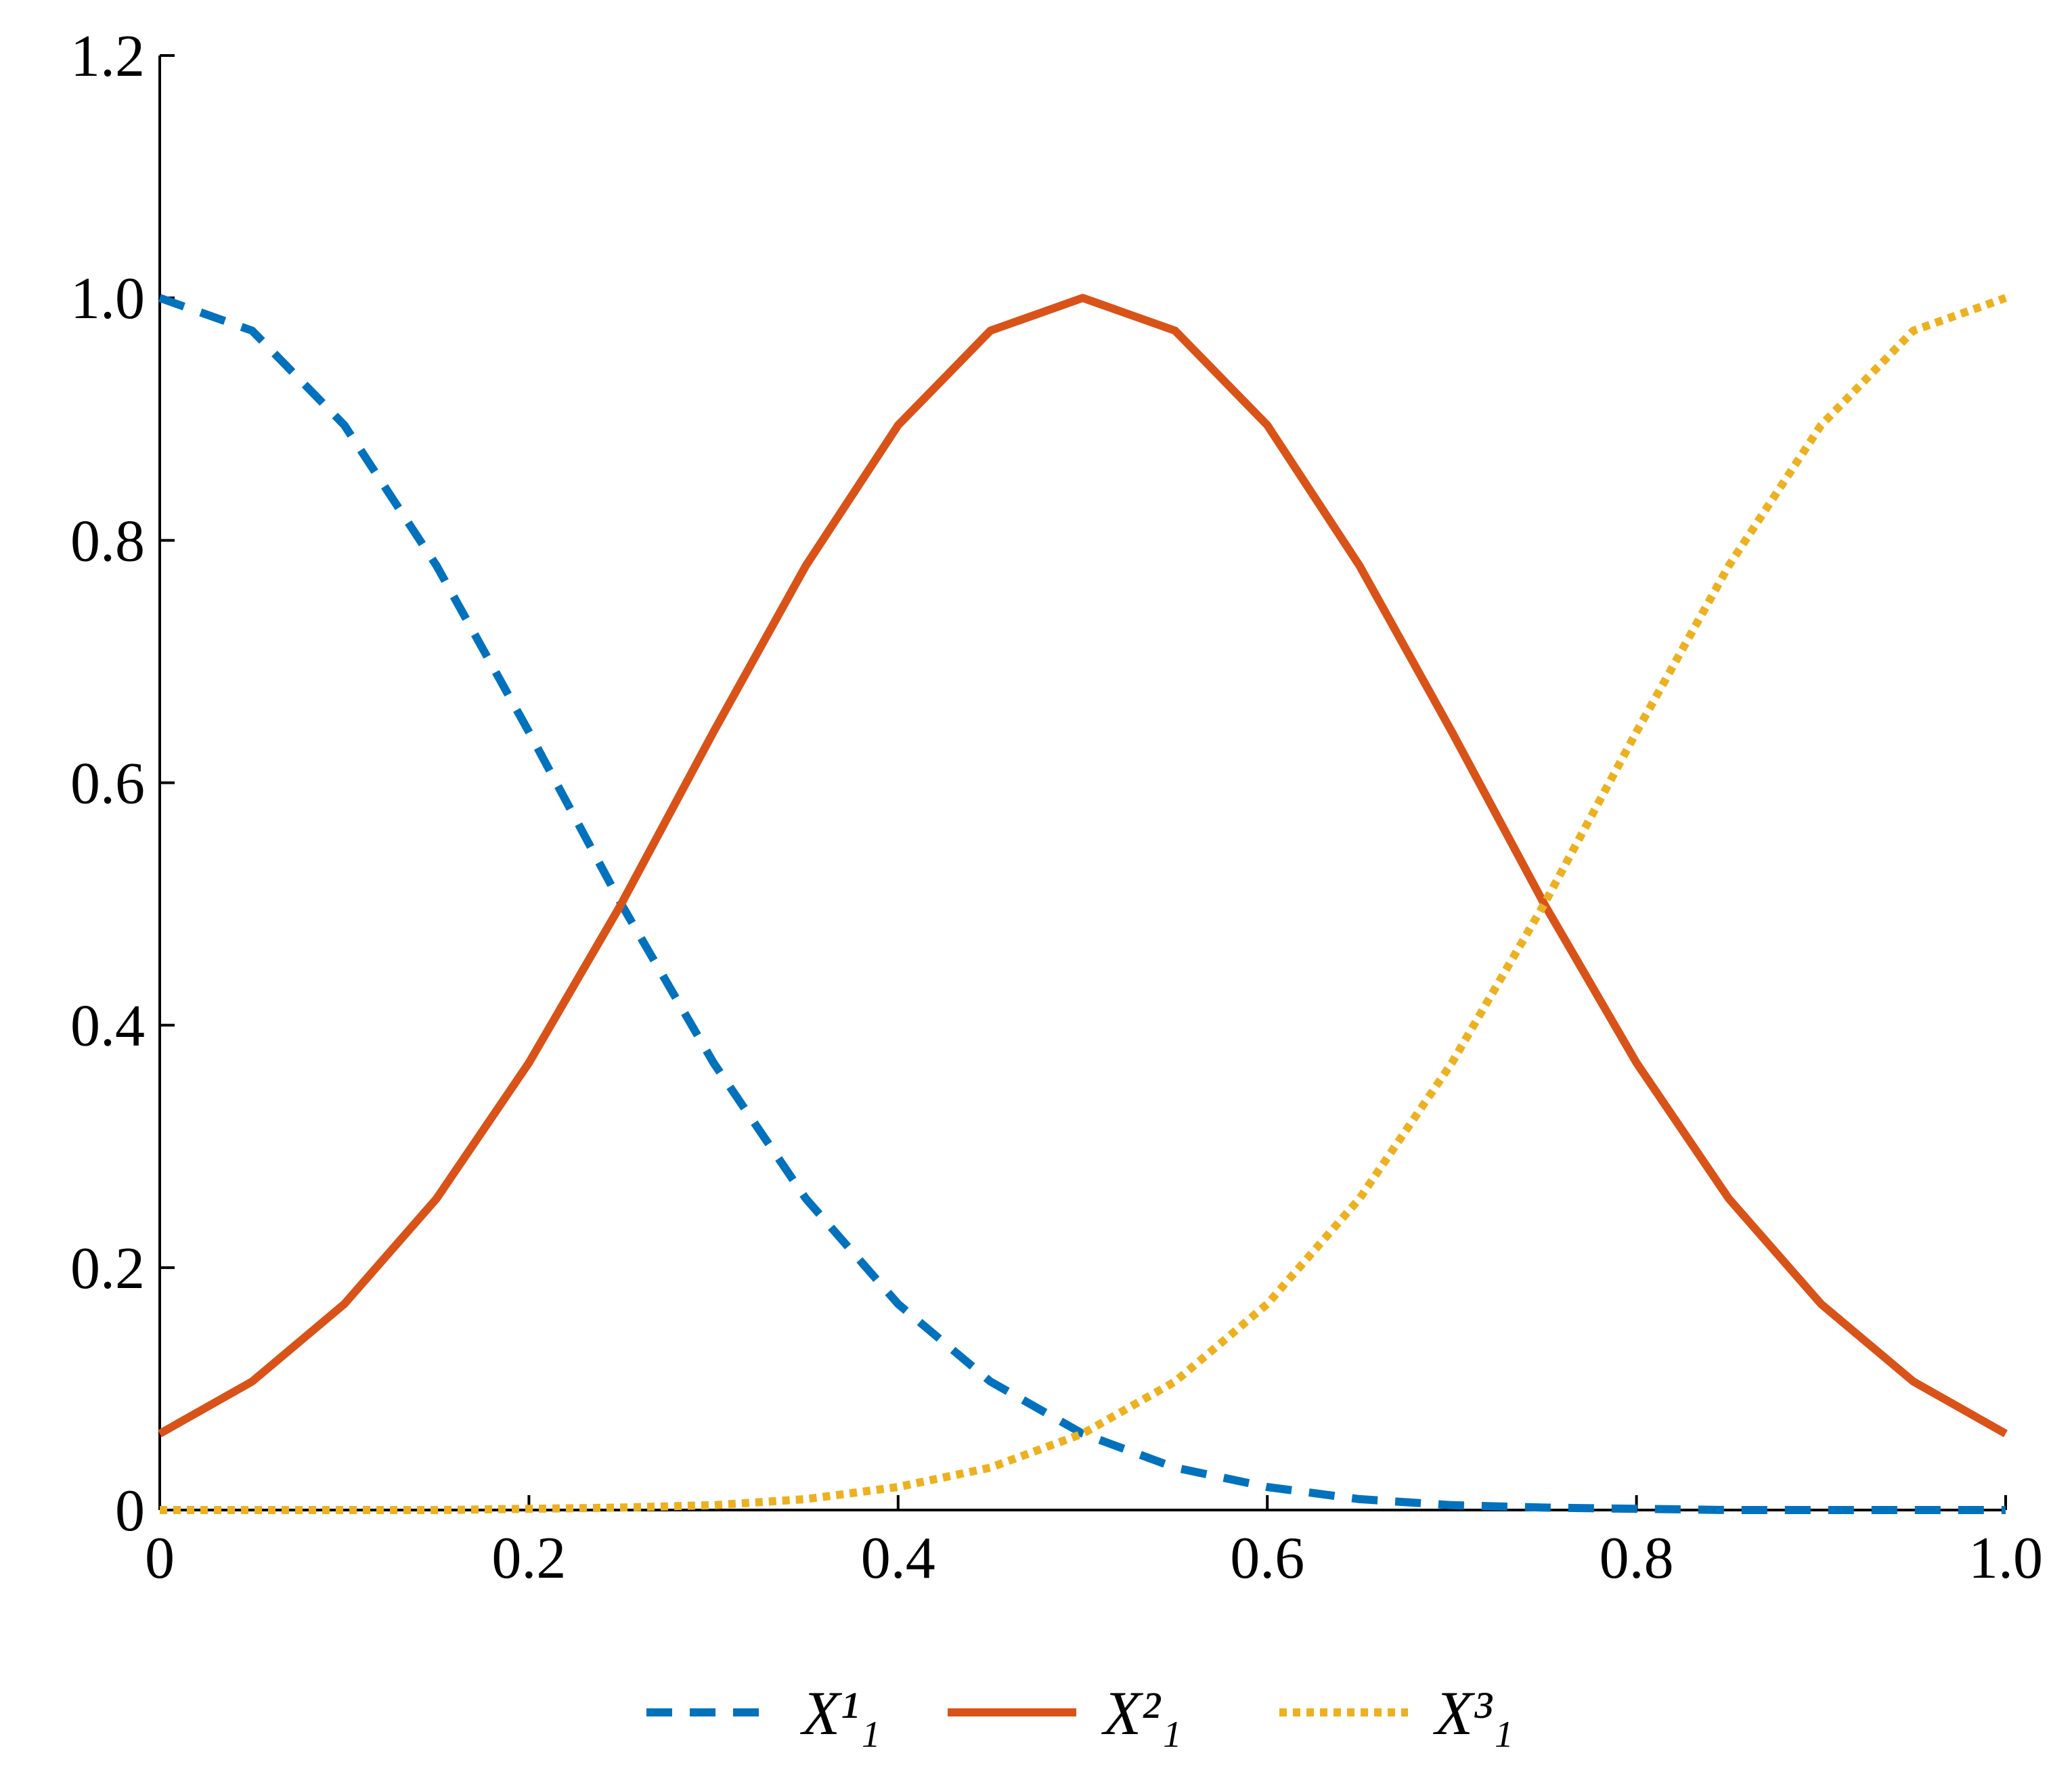  What do you see at coordinates (1267, 1558) in the screenshot?
I see `x-tick-label: 0.6` at bounding box center [1267, 1558].